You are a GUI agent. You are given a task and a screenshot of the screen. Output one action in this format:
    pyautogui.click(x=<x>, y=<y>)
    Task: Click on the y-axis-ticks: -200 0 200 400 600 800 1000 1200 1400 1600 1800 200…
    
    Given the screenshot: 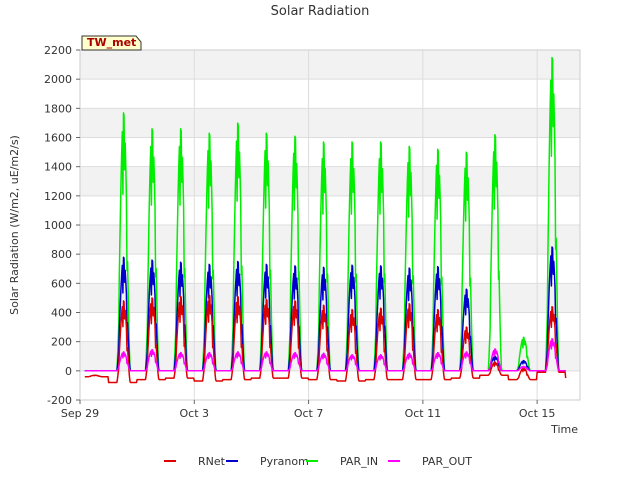 What is the action you would take?
    pyautogui.click(x=62, y=225)
    